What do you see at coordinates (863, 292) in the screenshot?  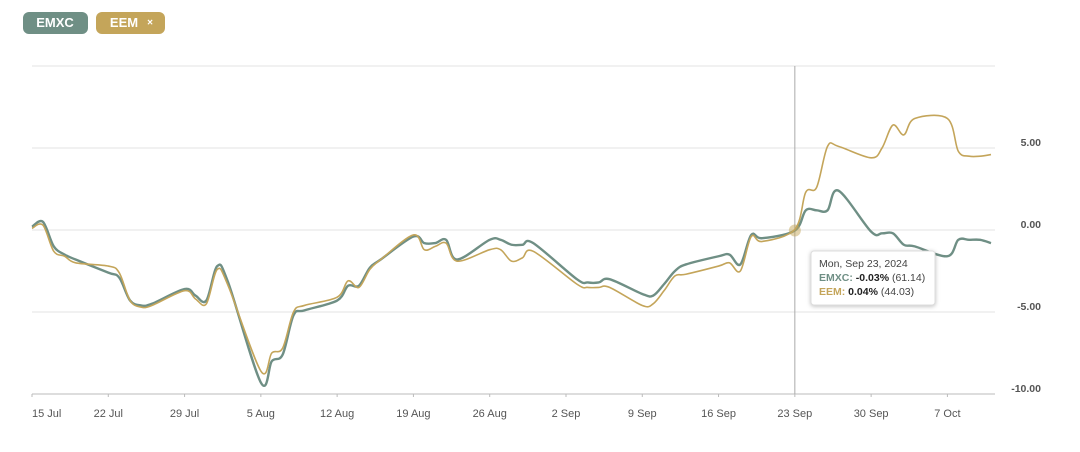 I see `tooltip-change: 0.04%` at bounding box center [863, 292].